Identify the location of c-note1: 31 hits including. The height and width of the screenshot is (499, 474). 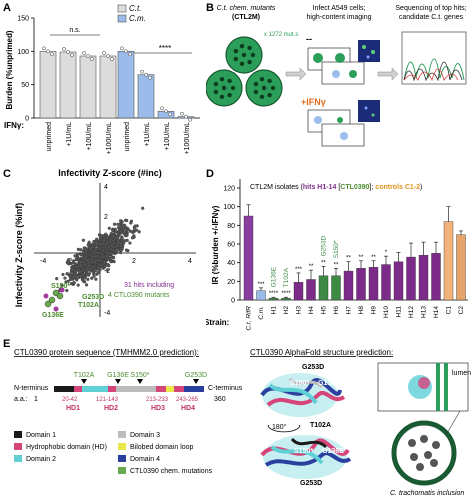
(149, 285).